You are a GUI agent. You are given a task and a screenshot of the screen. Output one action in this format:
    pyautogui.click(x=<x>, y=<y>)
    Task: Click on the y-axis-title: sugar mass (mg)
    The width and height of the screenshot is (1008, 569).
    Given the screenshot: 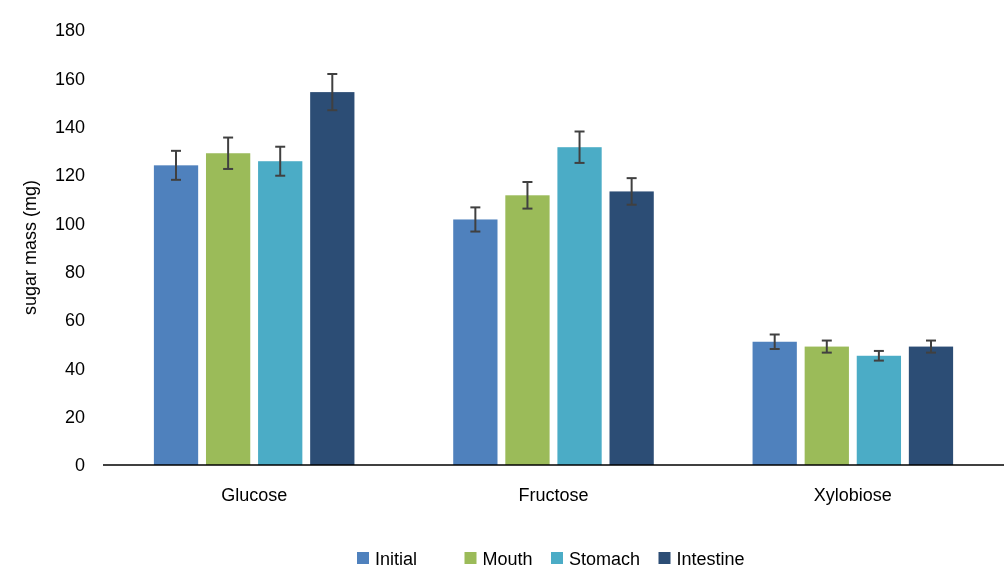 What is the action you would take?
    pyautogui.click(x=30, y=247)
    